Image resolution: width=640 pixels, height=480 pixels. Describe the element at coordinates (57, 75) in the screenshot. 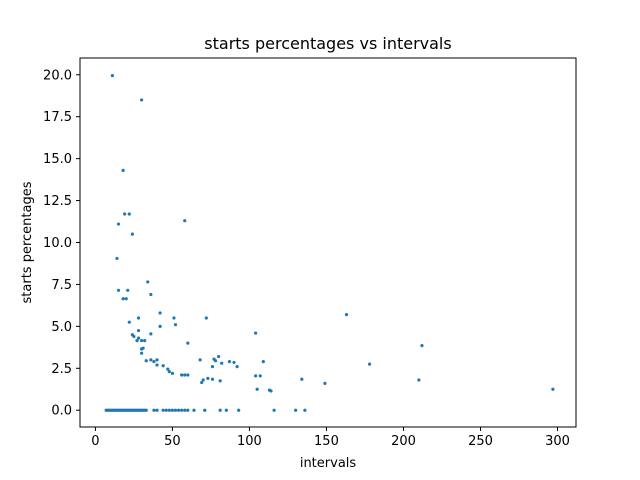

I see `y-tick-label: 20.0` at that location.